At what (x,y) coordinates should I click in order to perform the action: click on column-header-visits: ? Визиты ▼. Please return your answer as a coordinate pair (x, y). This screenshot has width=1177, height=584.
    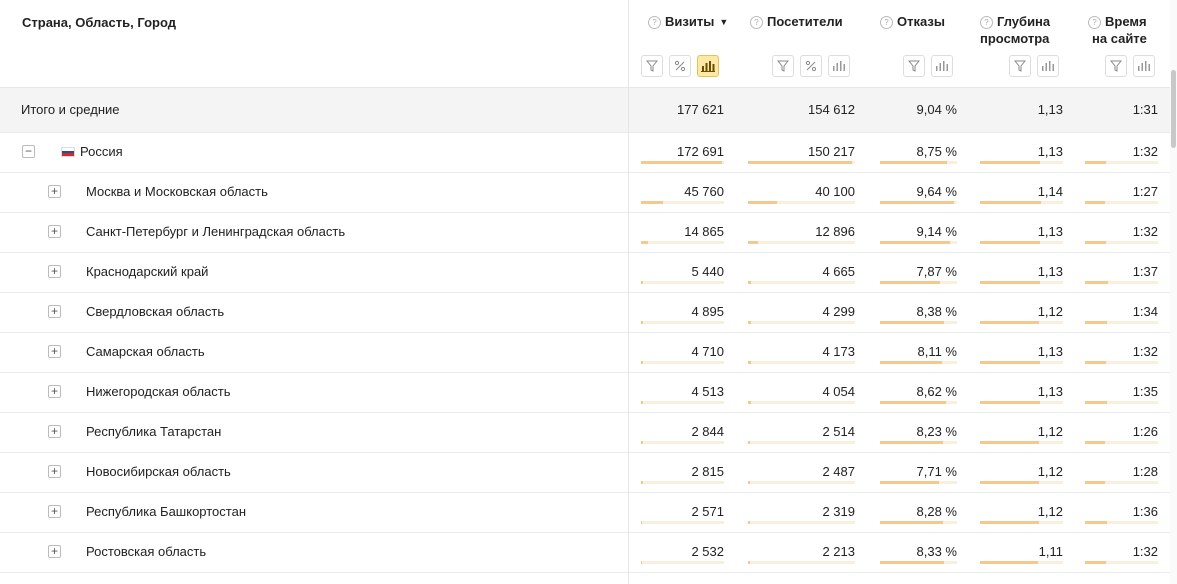
    Looking at the image, I should click on (688, 22).